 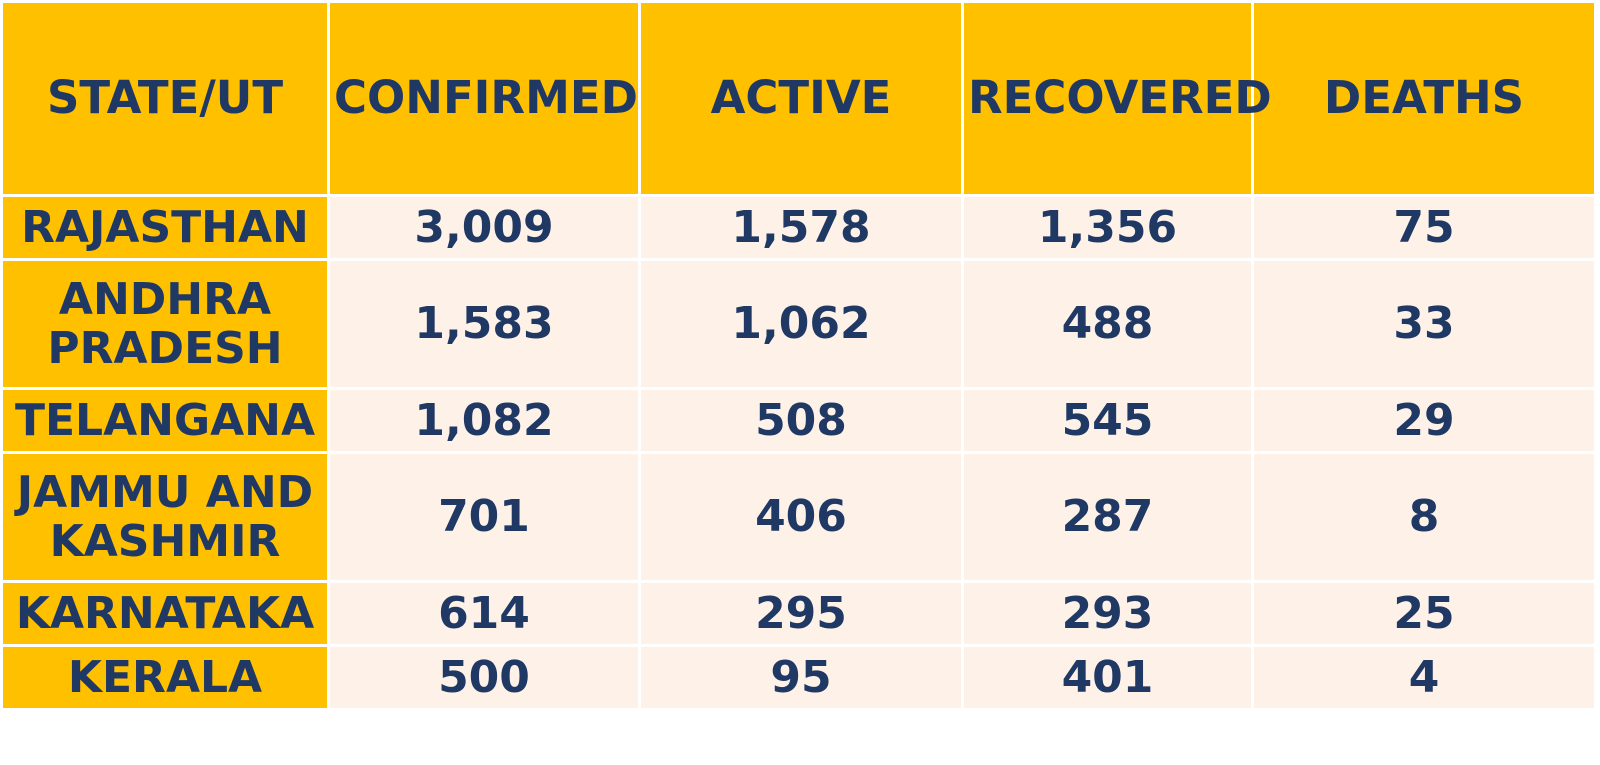 What do you see at coordinates (484, 420) in the screenshot?
I see `confirmed-cell: 1,082` at bounding box center [484, 420].